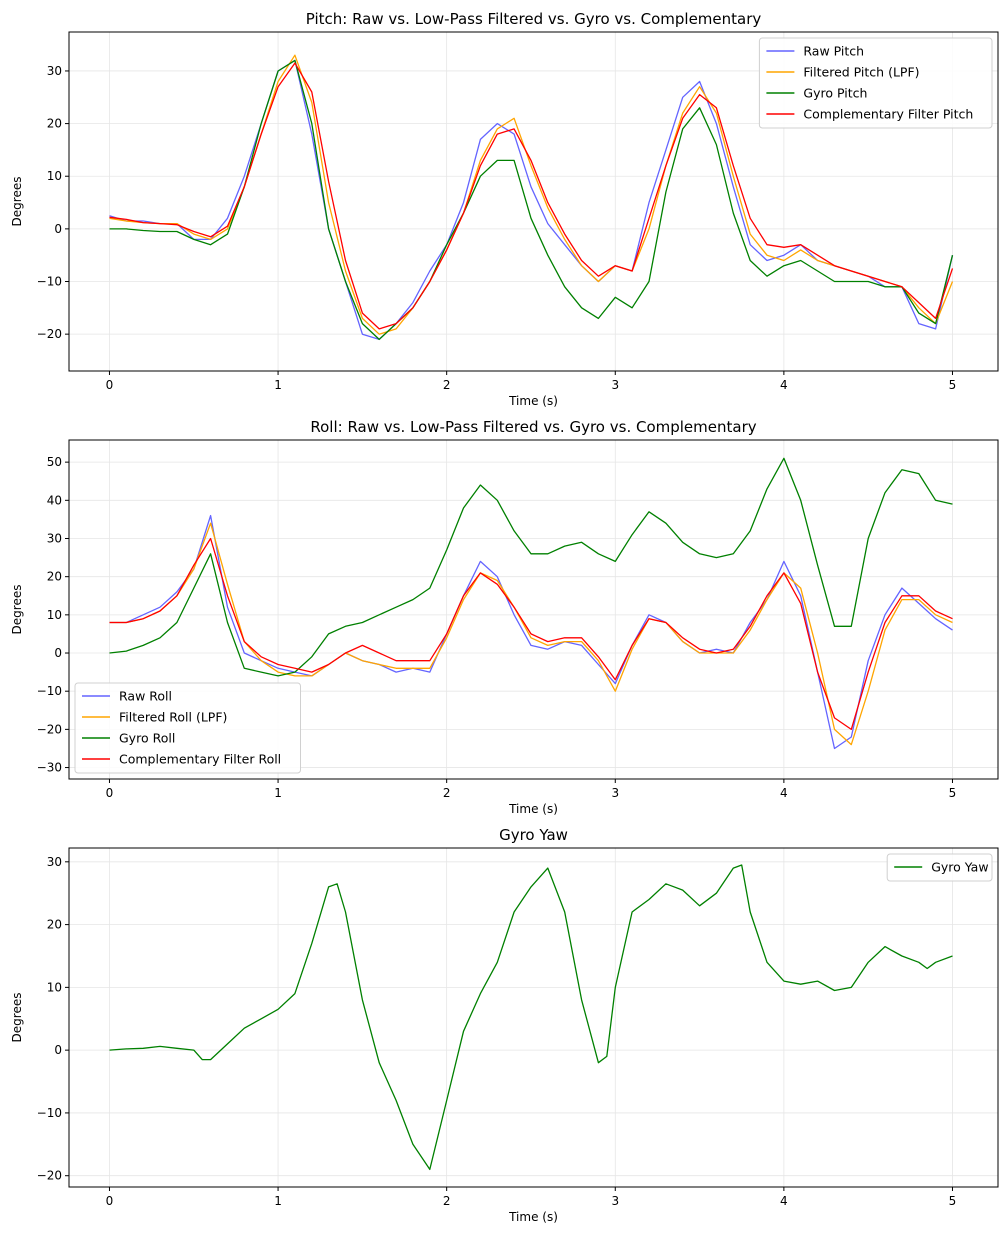 The width and height of the screenshot is (1008, 1240). What do you see at coordinates (173, 717) in the screenshot?
I see `legend-label: Filtered Roll (LPF)` at bounding box center [173, 717].